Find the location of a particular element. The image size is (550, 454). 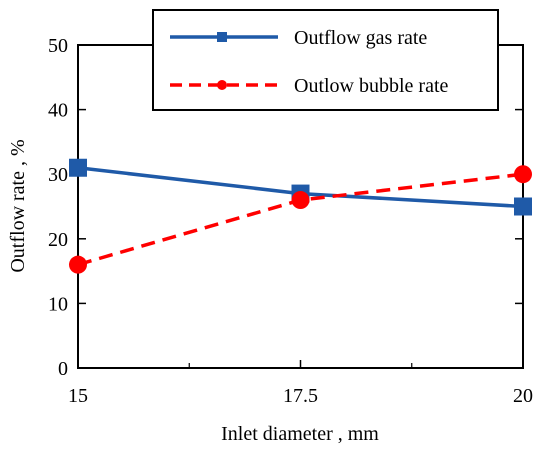

y-tick-label: 0 is located at coordinates (63, 369).